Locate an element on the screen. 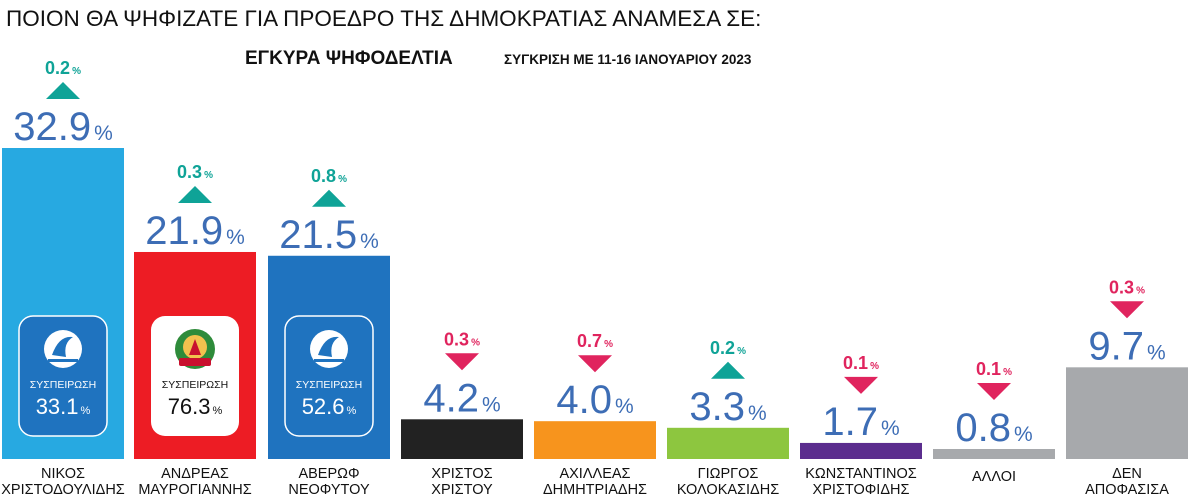 Image resolution: width=1200 pixels, height=502 pixels. category-label-3-1: ΧΡΙΣΤΟΥ is located at coordinates (462, 490).